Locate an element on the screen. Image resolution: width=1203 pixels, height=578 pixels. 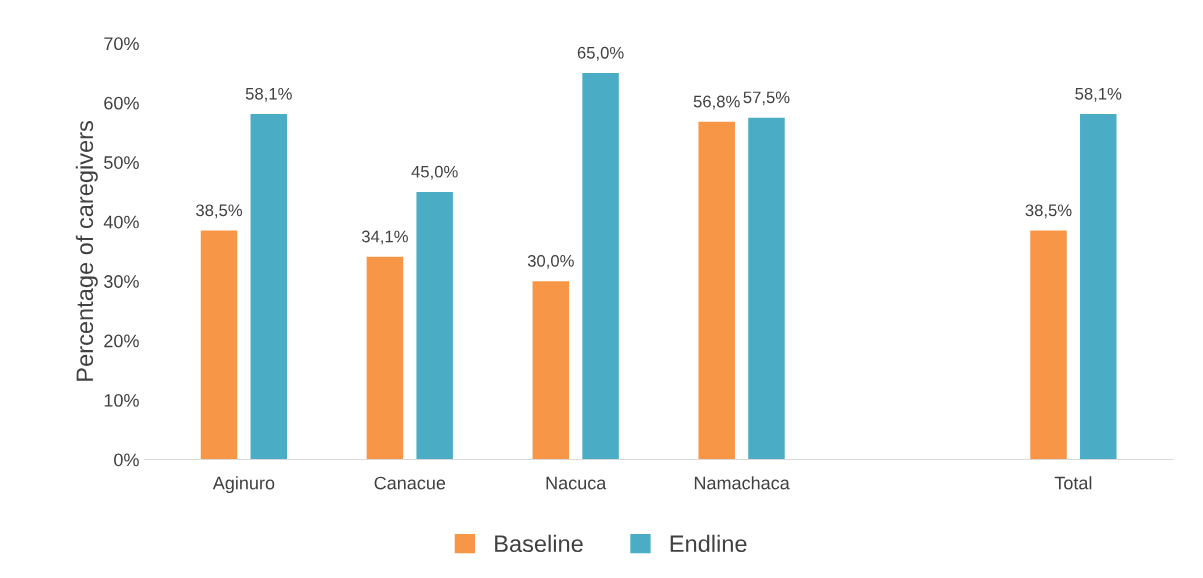
y-tick-label: 30% is located at coordinates (121, 281).